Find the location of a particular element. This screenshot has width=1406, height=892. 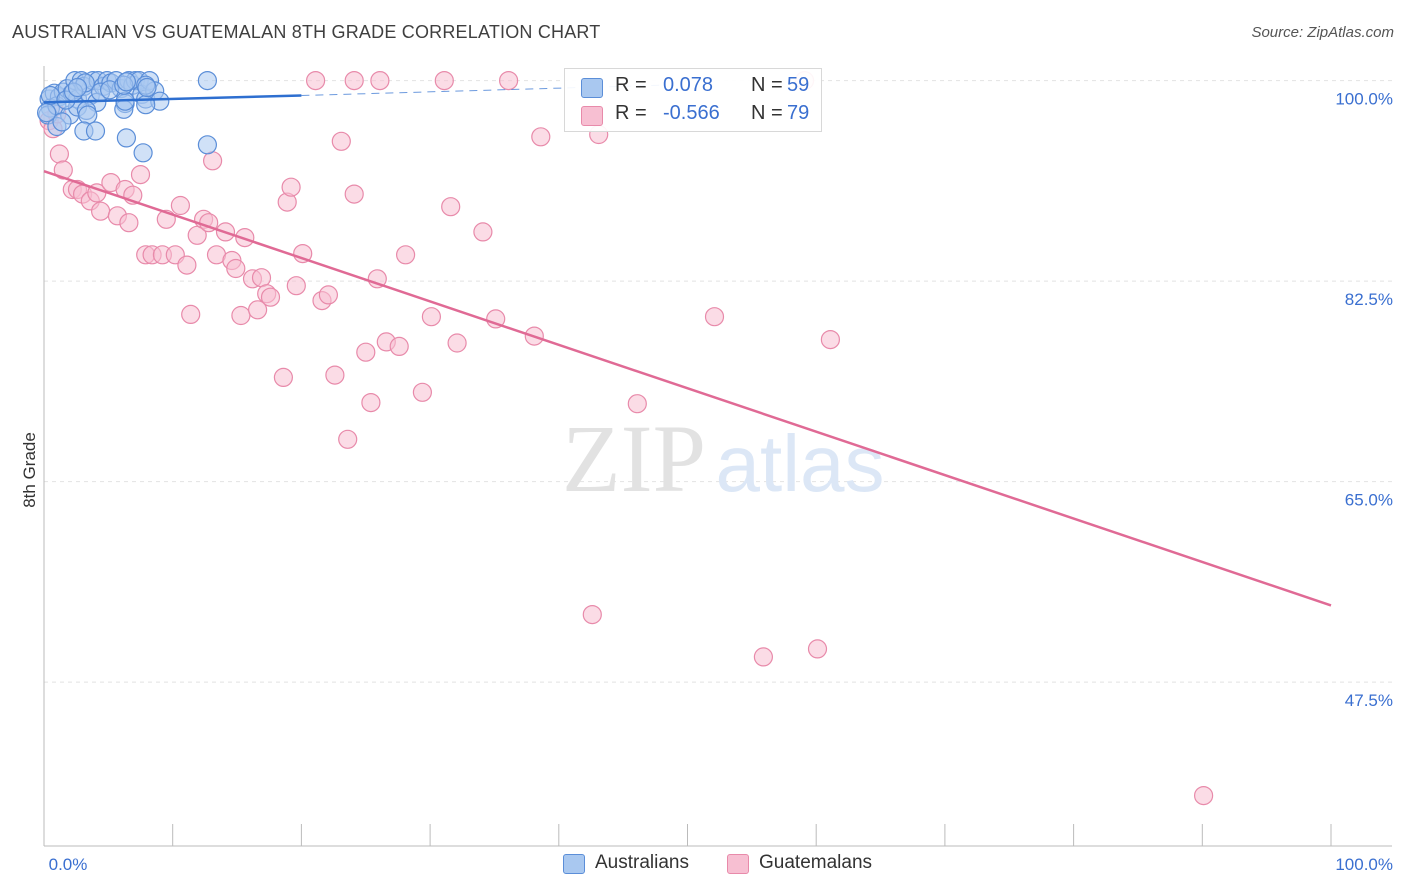

watermark: ZIP atlas is located at coordinates (723, 458).